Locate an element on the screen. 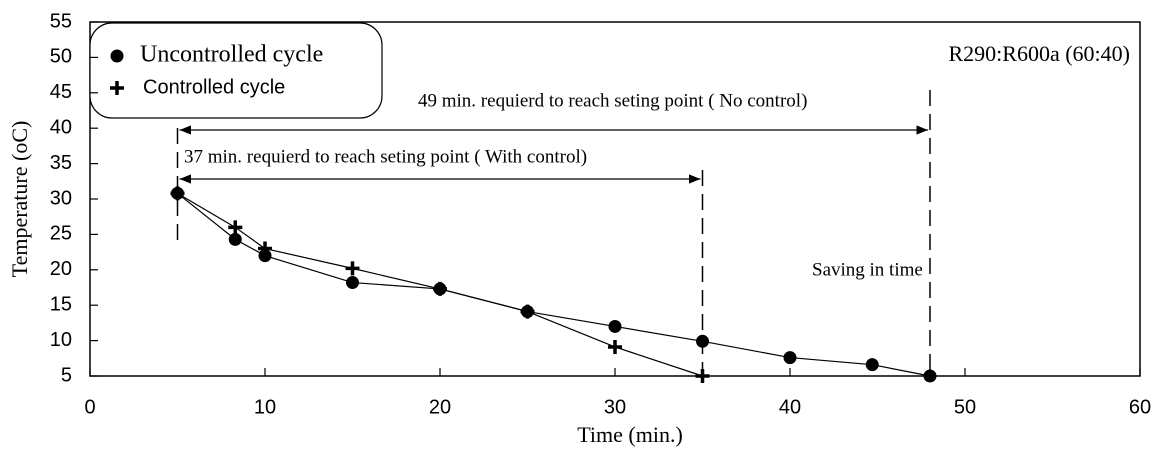 The width and height of the screenshot is (1160, 453). x-tick-label: 10 is located at coordinates (265, 407).